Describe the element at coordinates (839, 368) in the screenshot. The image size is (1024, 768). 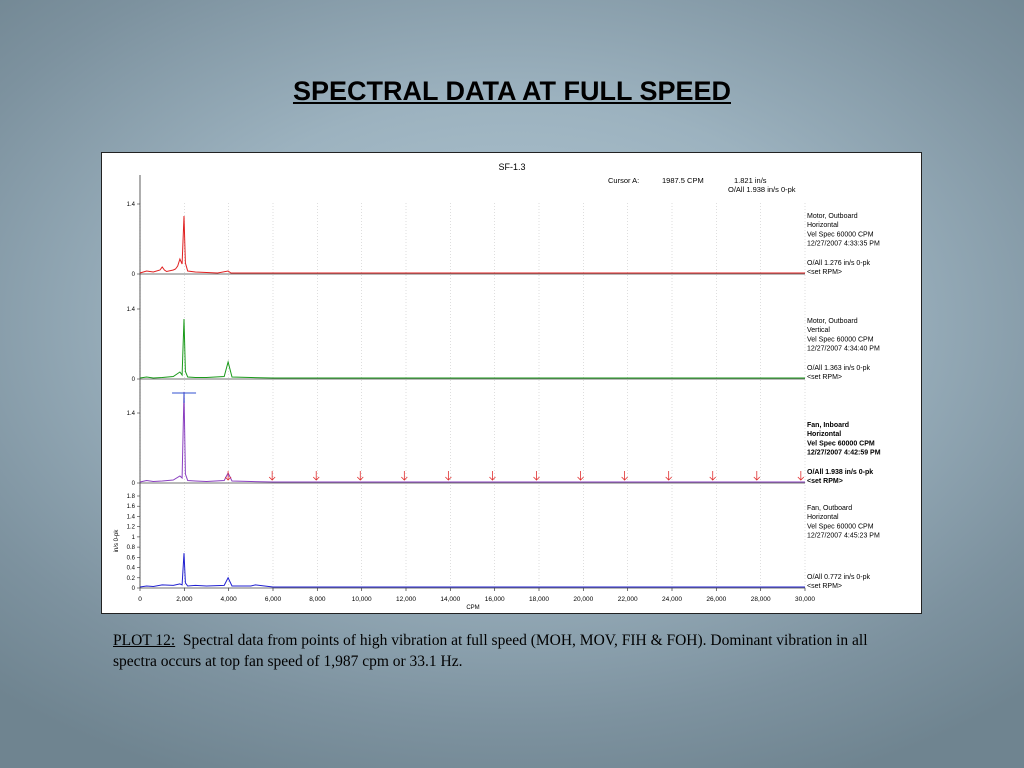
I see `series-label: O/All 1.363 in/s 0-pk` at that location.